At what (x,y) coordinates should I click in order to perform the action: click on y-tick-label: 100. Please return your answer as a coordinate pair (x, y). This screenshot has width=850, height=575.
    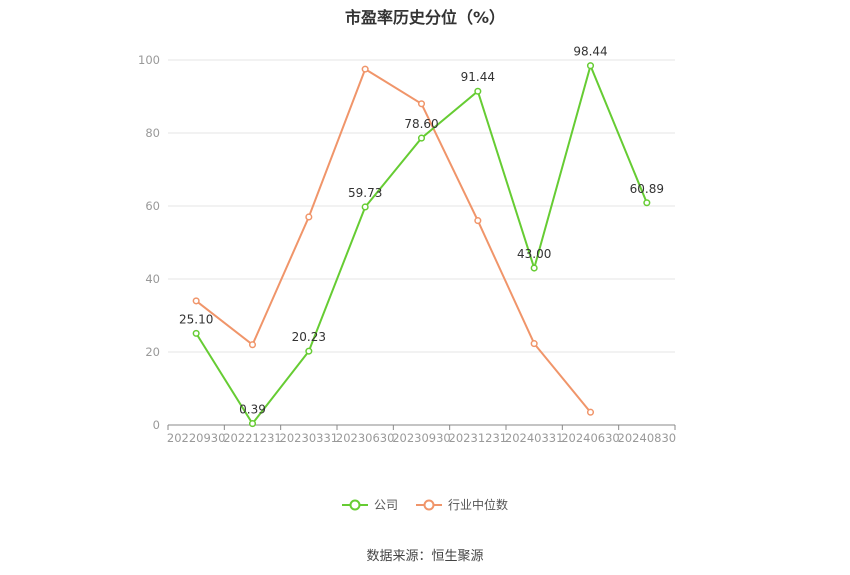
    Looking at the image, I should click on (149, 60).